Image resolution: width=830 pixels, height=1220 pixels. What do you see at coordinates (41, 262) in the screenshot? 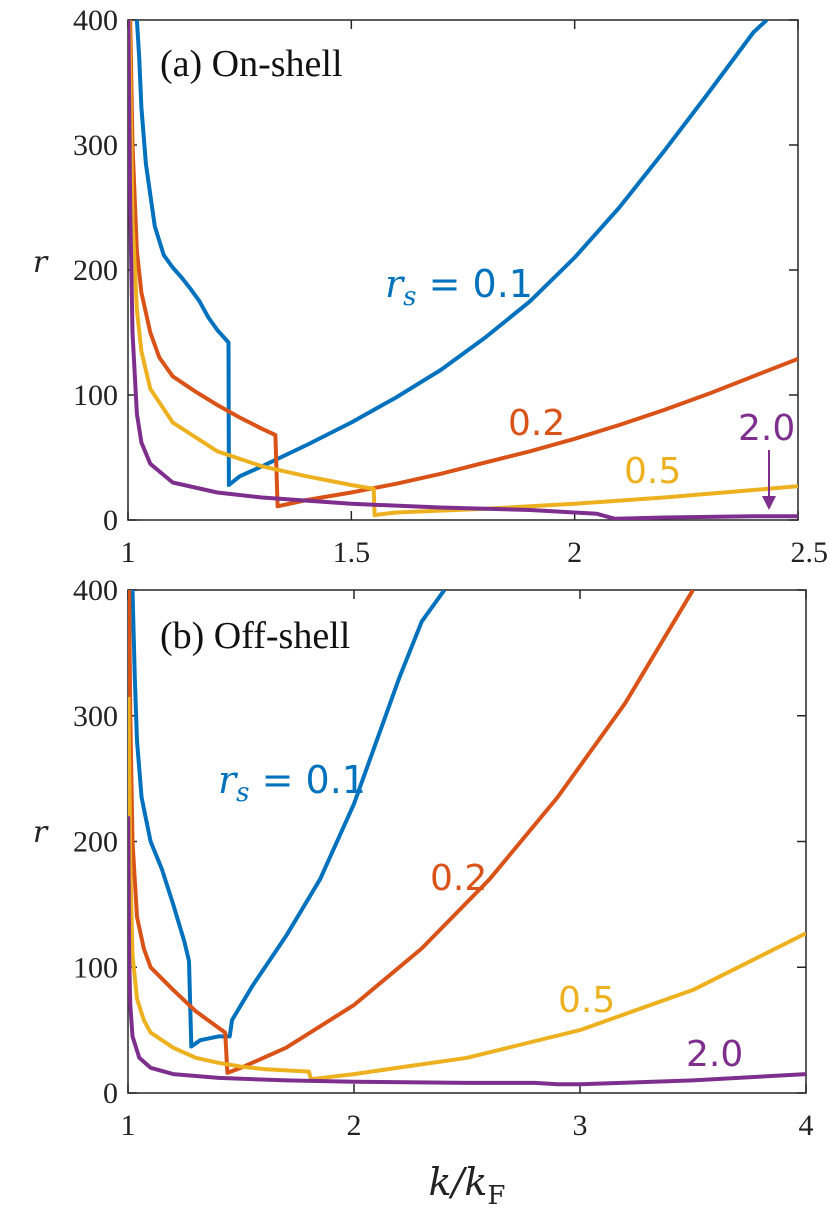
I see `panel-a-y-axis-label: r` at bounding box center [41, 262].